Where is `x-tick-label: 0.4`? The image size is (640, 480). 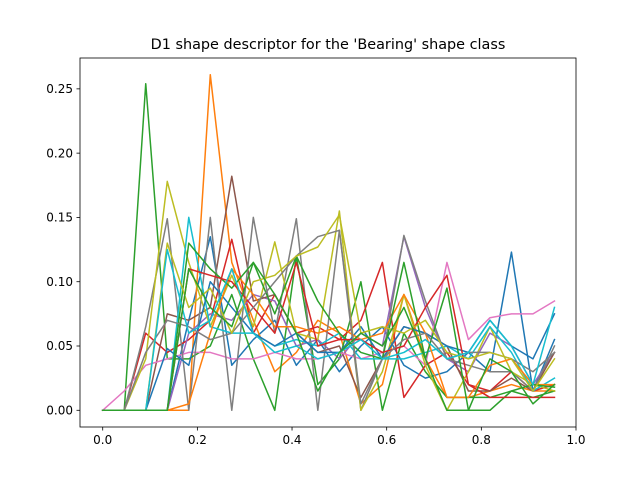 x-tick-label: 0.4 is located at coordinates (291, 440).